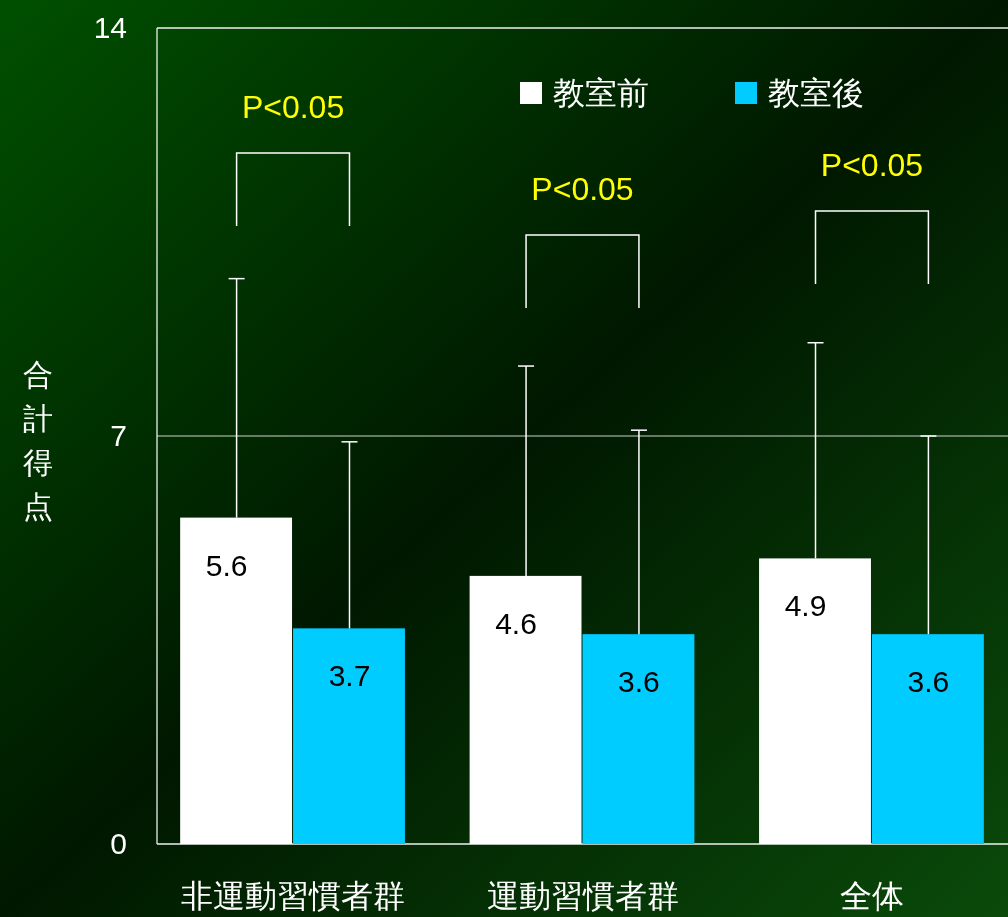 The width and height of the screenshot is (1008, 917). Describe the element at coordinates (805, 606) in the screenshot. I see `data-label: 4.9` at that location.